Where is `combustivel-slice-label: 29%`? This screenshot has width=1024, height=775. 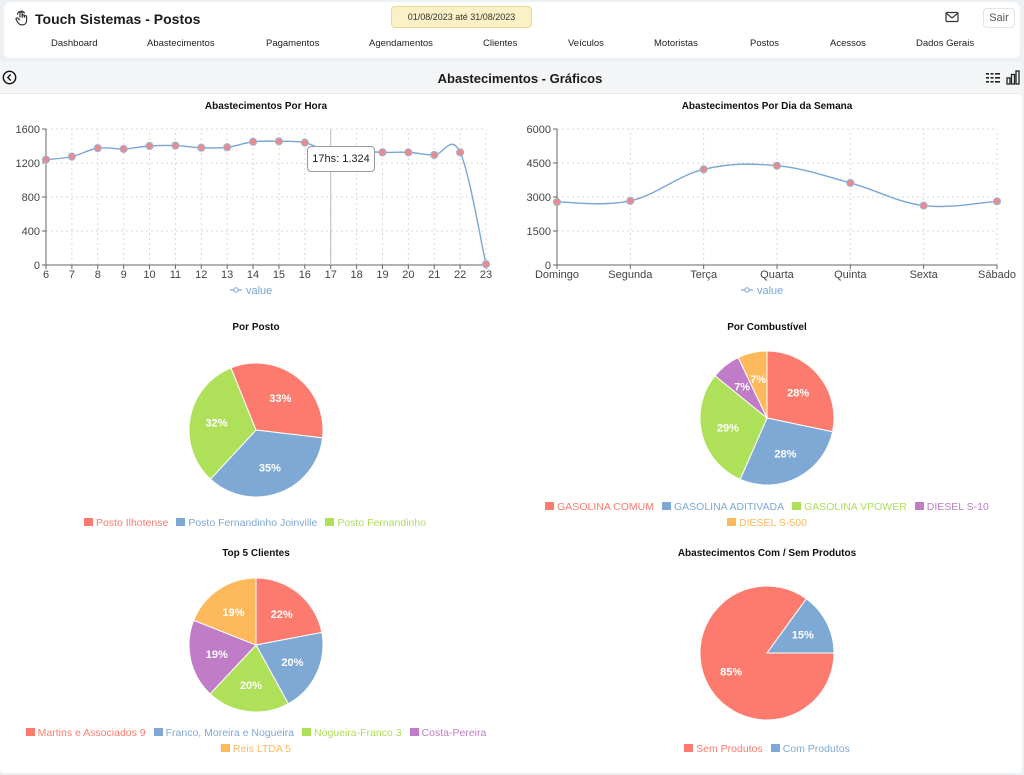
combustivel-slice-label: 29% is located at coordinates (728, 428).